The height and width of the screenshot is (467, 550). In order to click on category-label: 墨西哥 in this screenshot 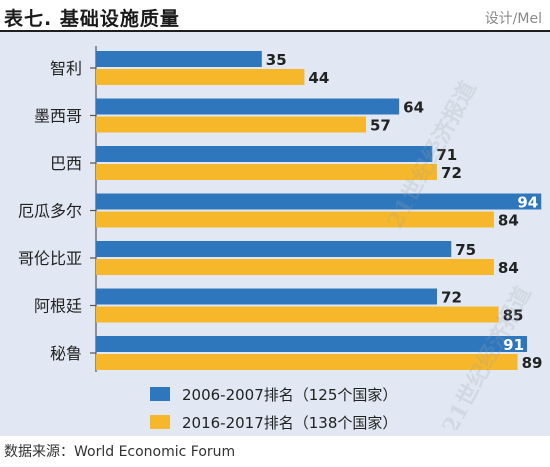, I will do `click(58, 116)`.